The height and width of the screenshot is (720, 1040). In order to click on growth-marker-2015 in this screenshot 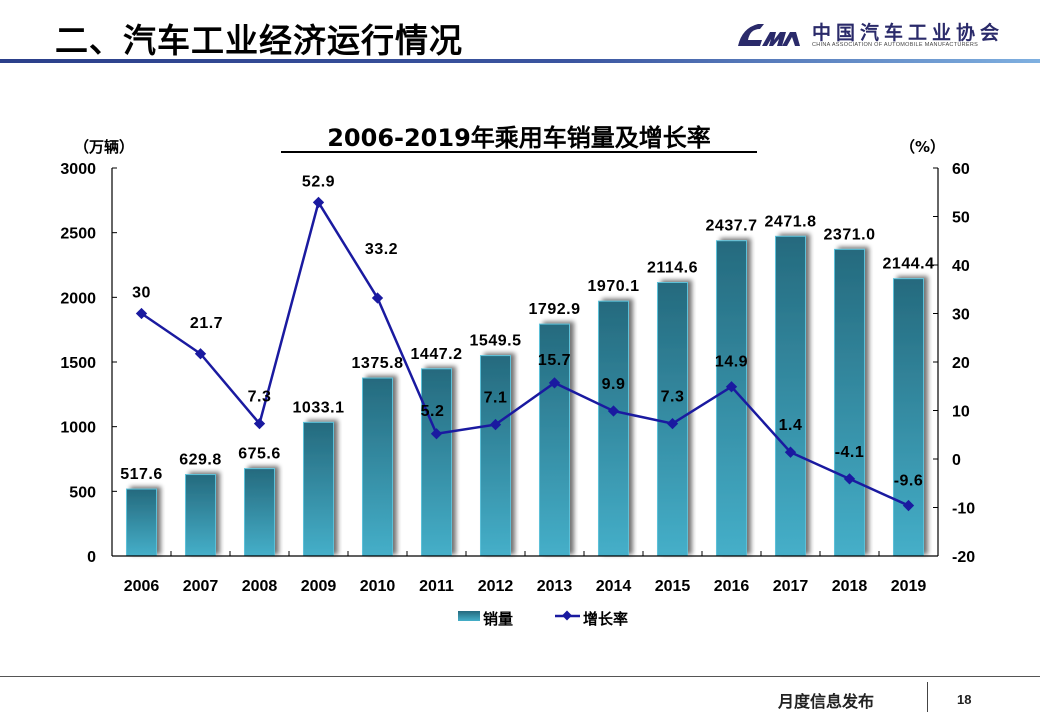, I will do `click(672, 423)`.